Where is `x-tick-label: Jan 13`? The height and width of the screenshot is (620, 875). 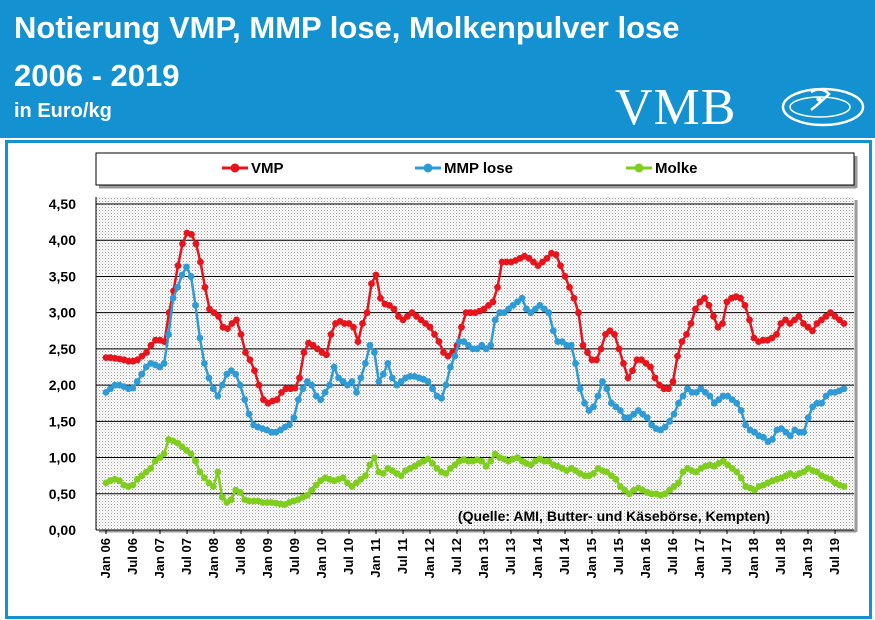 x-tick-label: Jan 13 is located at coordinates (483, 558).